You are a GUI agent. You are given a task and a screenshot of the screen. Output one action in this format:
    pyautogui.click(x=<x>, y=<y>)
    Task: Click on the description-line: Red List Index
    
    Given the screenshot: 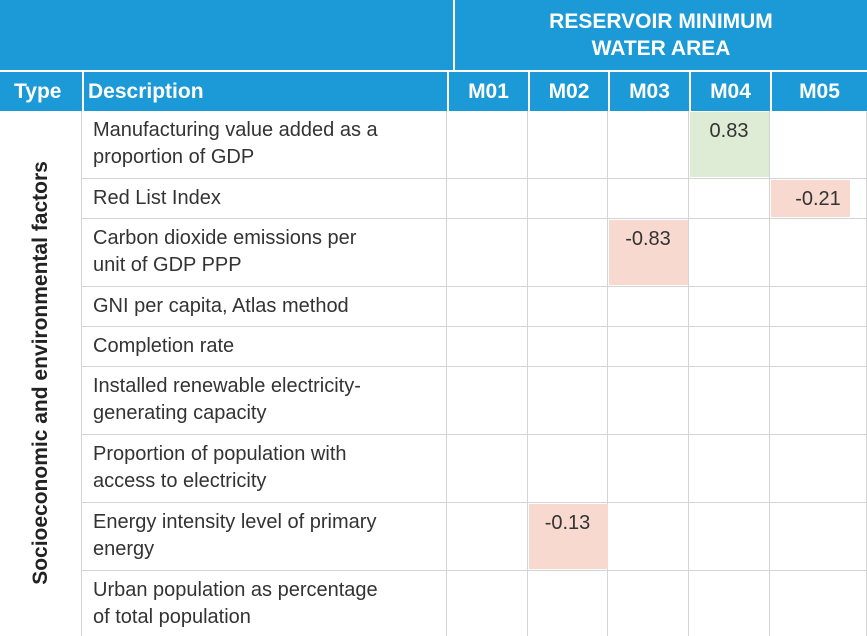 What is the action you would take?
    pyautogui.click(x=157, y=198)
    